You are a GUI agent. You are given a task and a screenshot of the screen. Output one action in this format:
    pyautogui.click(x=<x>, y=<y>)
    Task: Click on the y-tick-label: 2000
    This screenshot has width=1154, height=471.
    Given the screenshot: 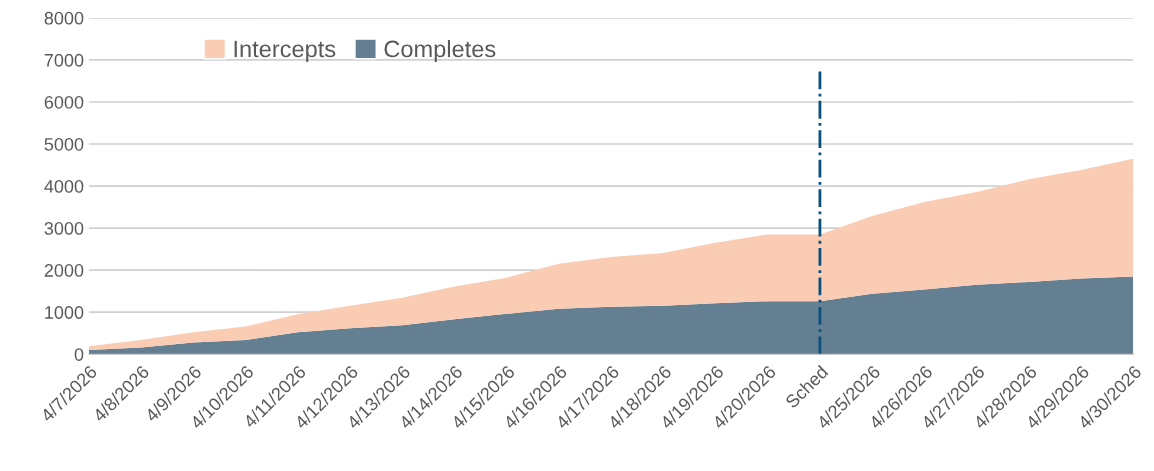 What is the action you would take?
    pyautogui.click(x=64, y=270)
    